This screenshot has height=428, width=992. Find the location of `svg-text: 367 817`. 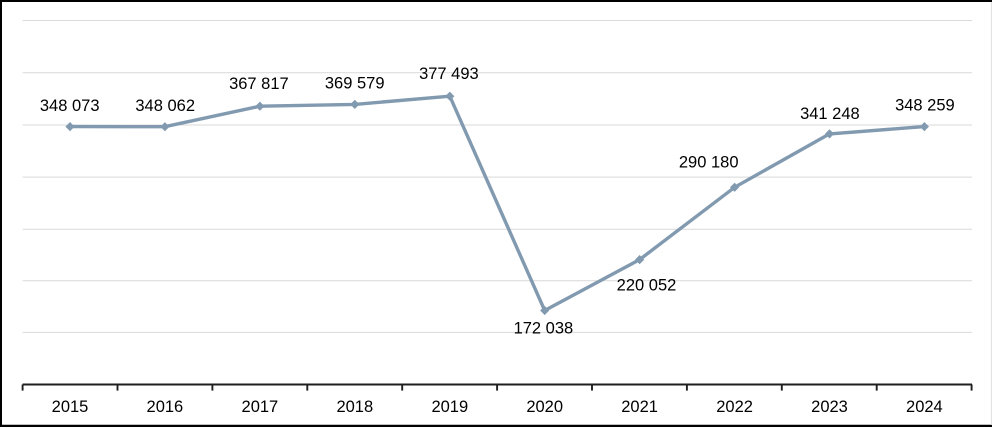

svg-text: 367 817 is located at coordinates (259, 84).